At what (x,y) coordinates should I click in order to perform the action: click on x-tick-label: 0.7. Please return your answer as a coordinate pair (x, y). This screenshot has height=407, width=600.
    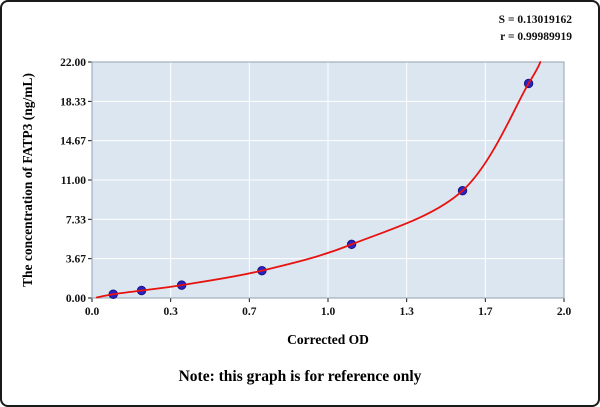
    Looking at the image, I should click on (249, 312).